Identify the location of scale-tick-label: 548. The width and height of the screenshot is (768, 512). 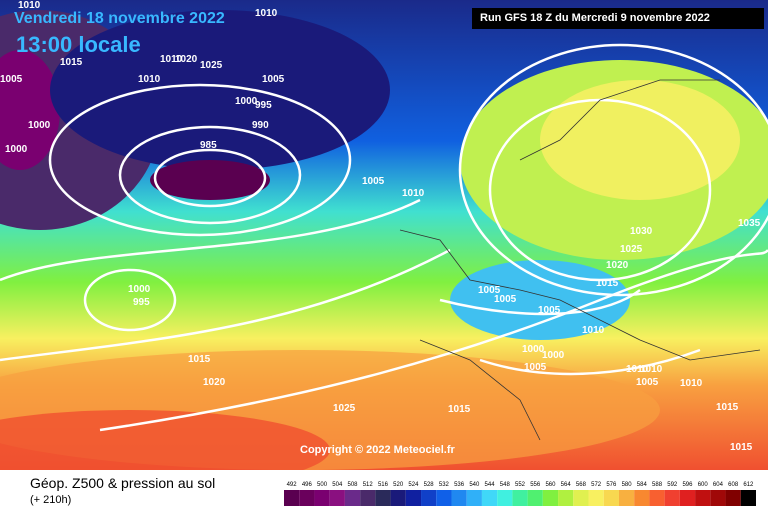
(505, 485).